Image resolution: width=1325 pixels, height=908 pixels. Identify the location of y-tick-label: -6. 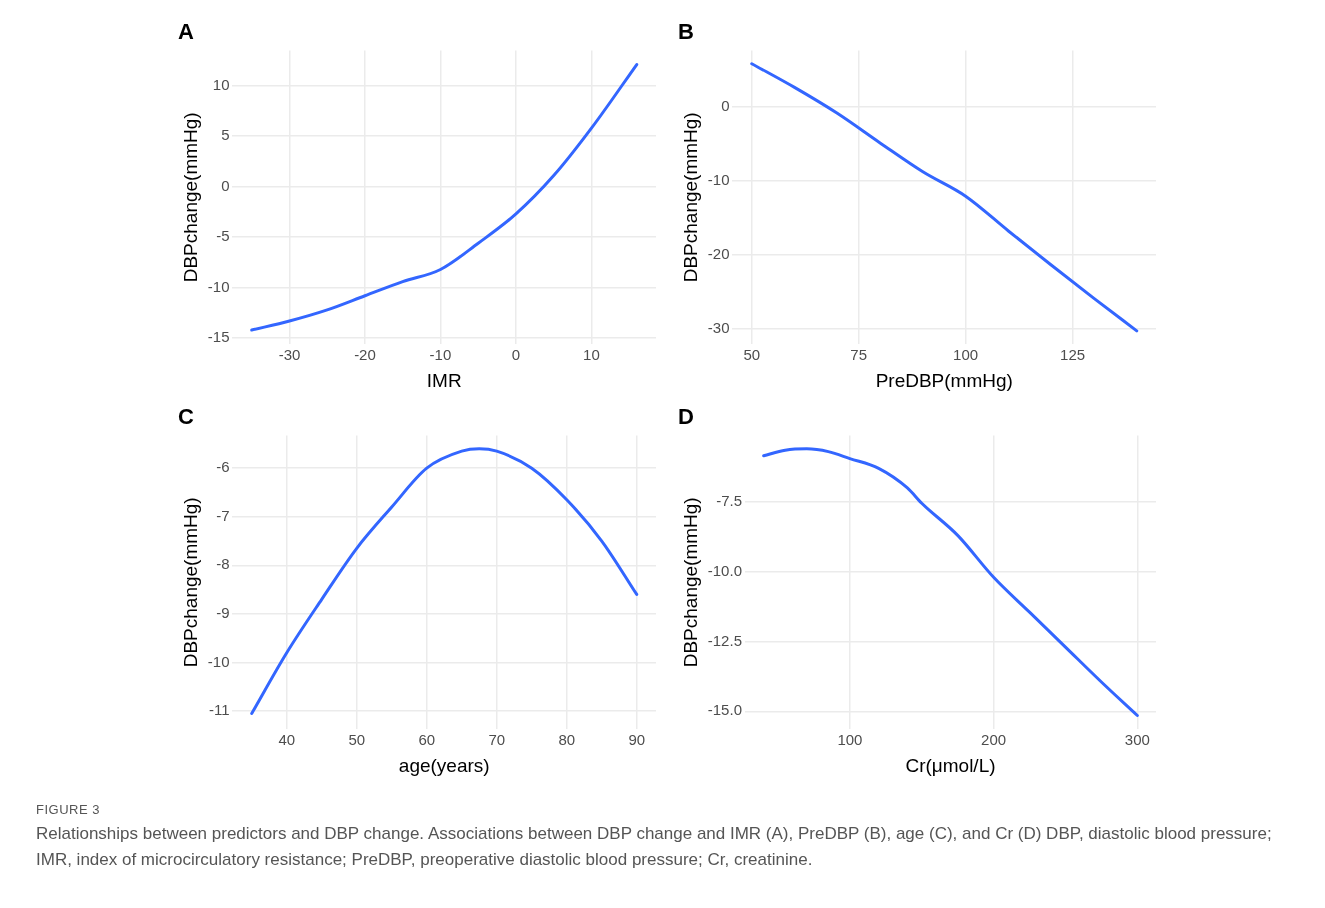
(223, 467).